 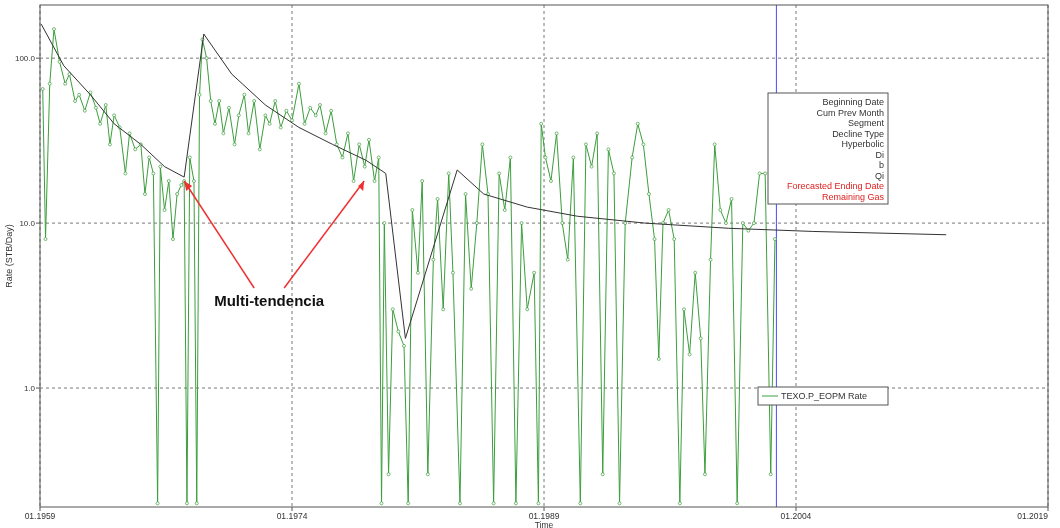 I want to click on x-tick-label: 01.1974, so click(x=292, y=516).